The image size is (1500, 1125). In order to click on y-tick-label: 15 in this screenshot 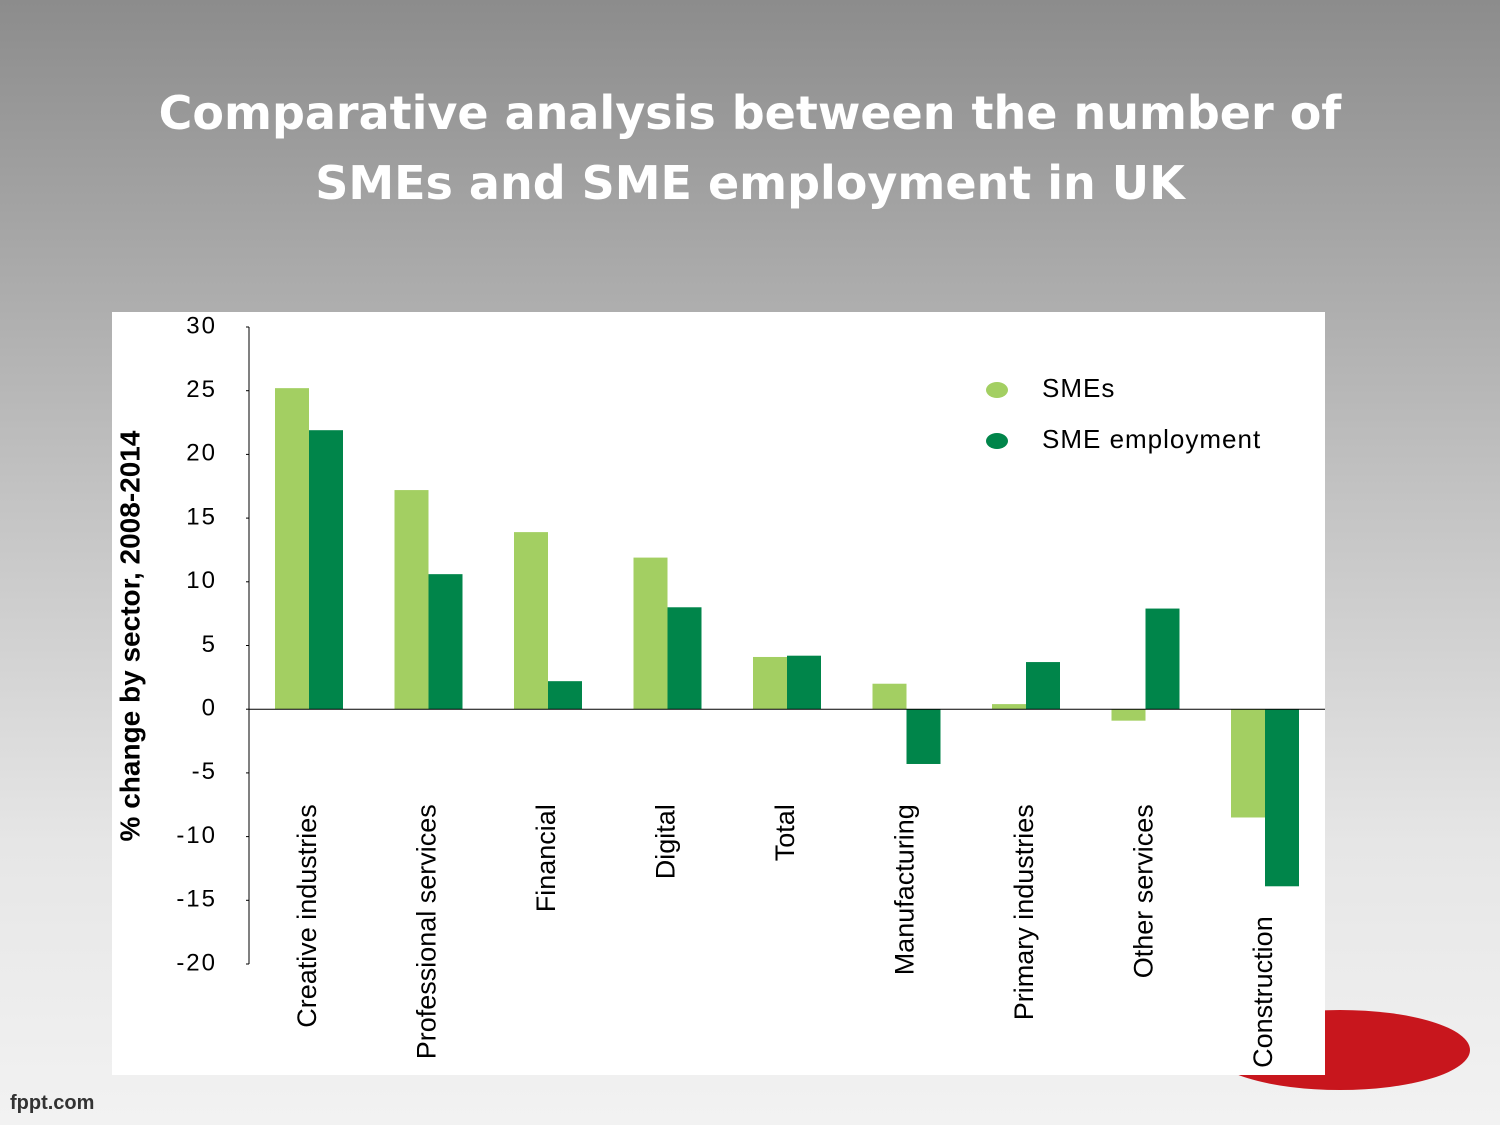, I will do `click(201, 516)`.